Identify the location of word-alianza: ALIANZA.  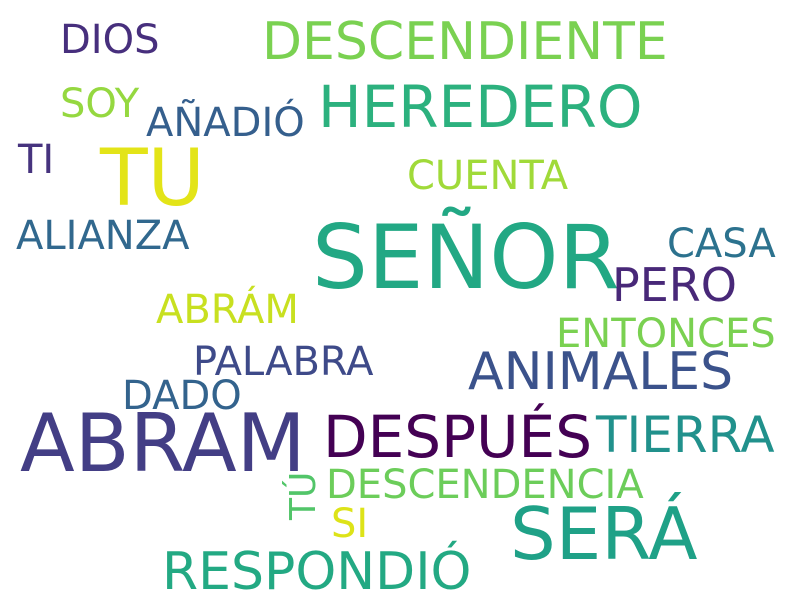
(103, 236).